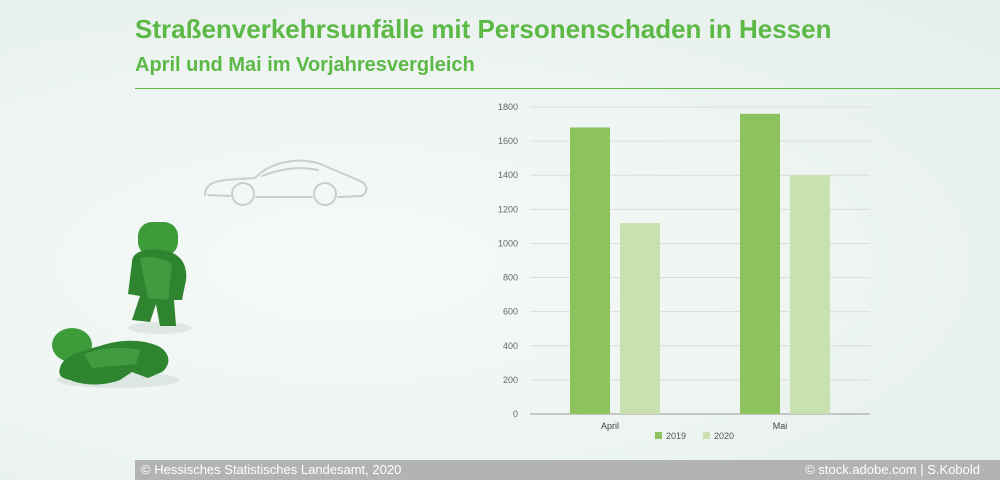 The image size is (1000, 480). Describe the element at coordinates (892, 469) in the screenshot. I see `footer-image-credit: © stock.adobe.com | S.Kobold` at that location.